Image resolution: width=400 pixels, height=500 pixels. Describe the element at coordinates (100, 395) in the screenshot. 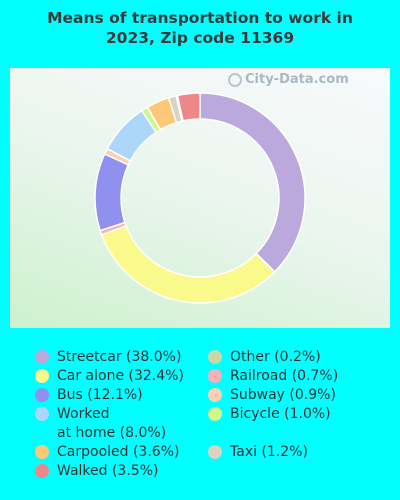

I see `legend-label: Bus (12.1%)` at that location.